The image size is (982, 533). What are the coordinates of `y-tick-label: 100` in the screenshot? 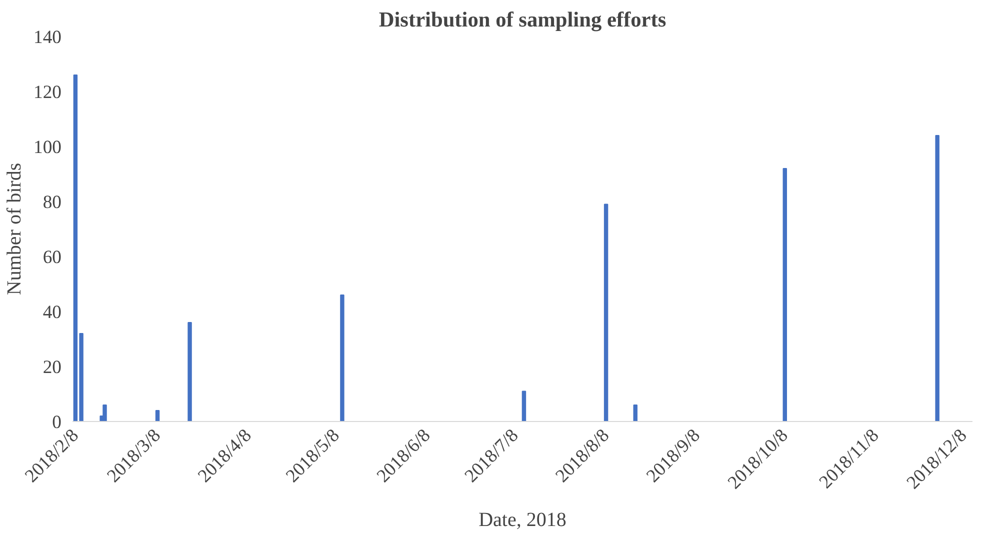 It's located at (48, 147).